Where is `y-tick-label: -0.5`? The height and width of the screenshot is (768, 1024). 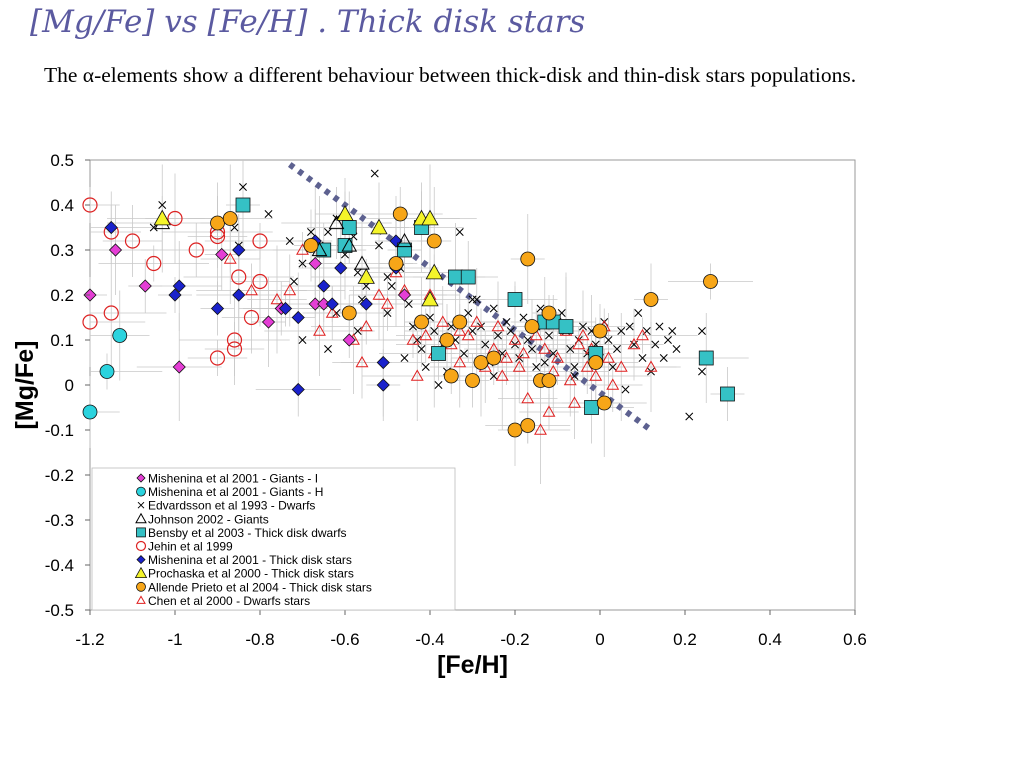 y-tick-label: -0.5 is located at coordinates (59, 610).